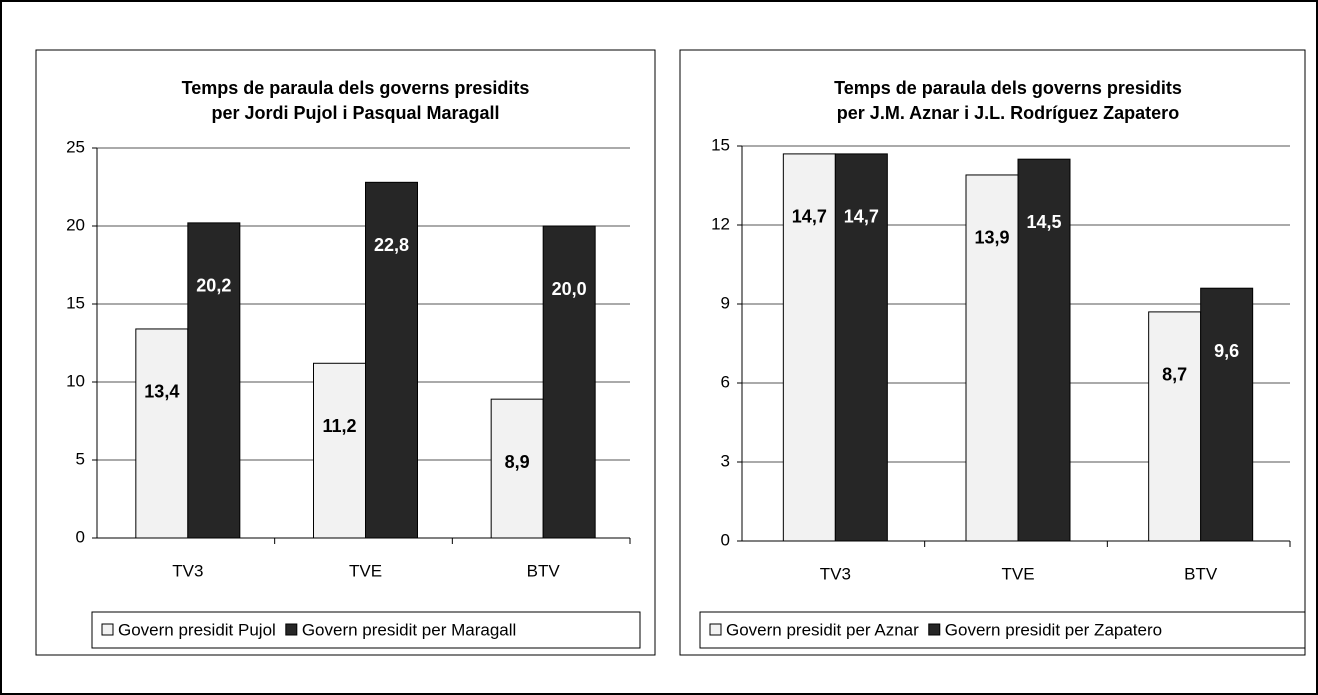 The image size is (1318, 695). I want to click on chart-subtitle: per Jordi Pujol i Pasqual Maragall, so click(355, 113).